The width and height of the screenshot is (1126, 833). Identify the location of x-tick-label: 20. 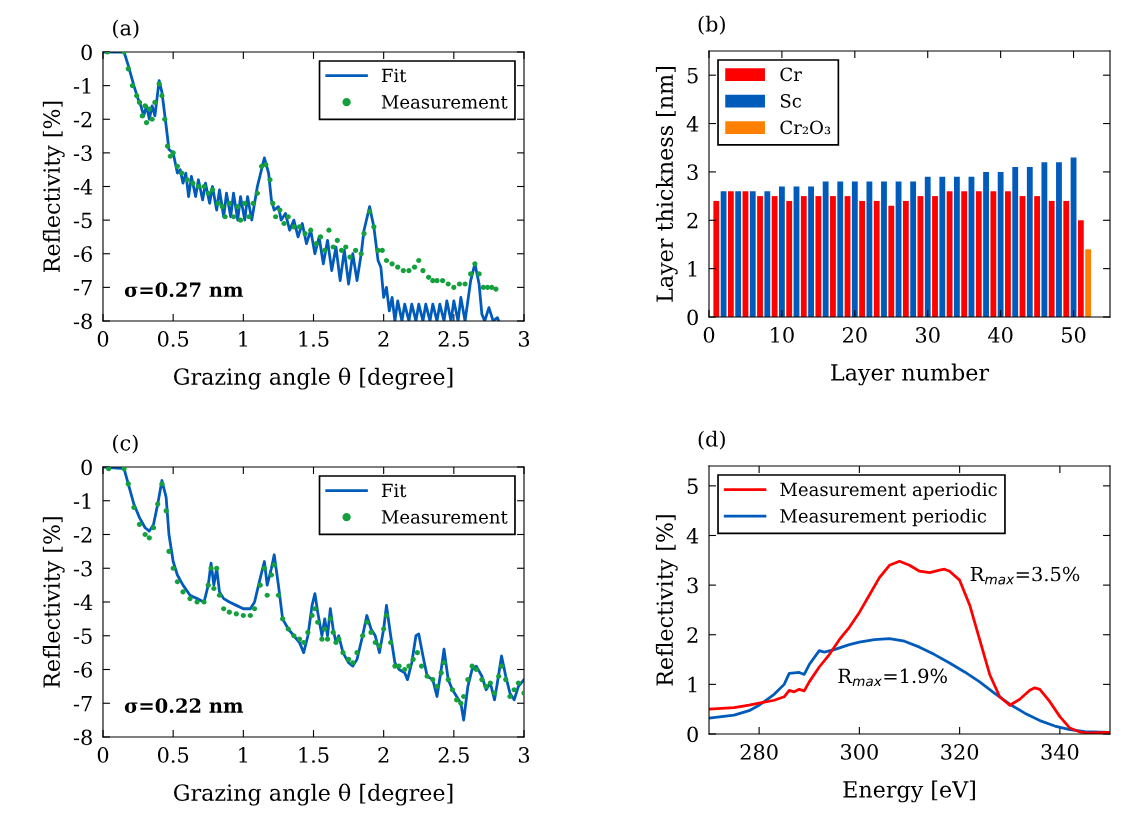
(854, 335).